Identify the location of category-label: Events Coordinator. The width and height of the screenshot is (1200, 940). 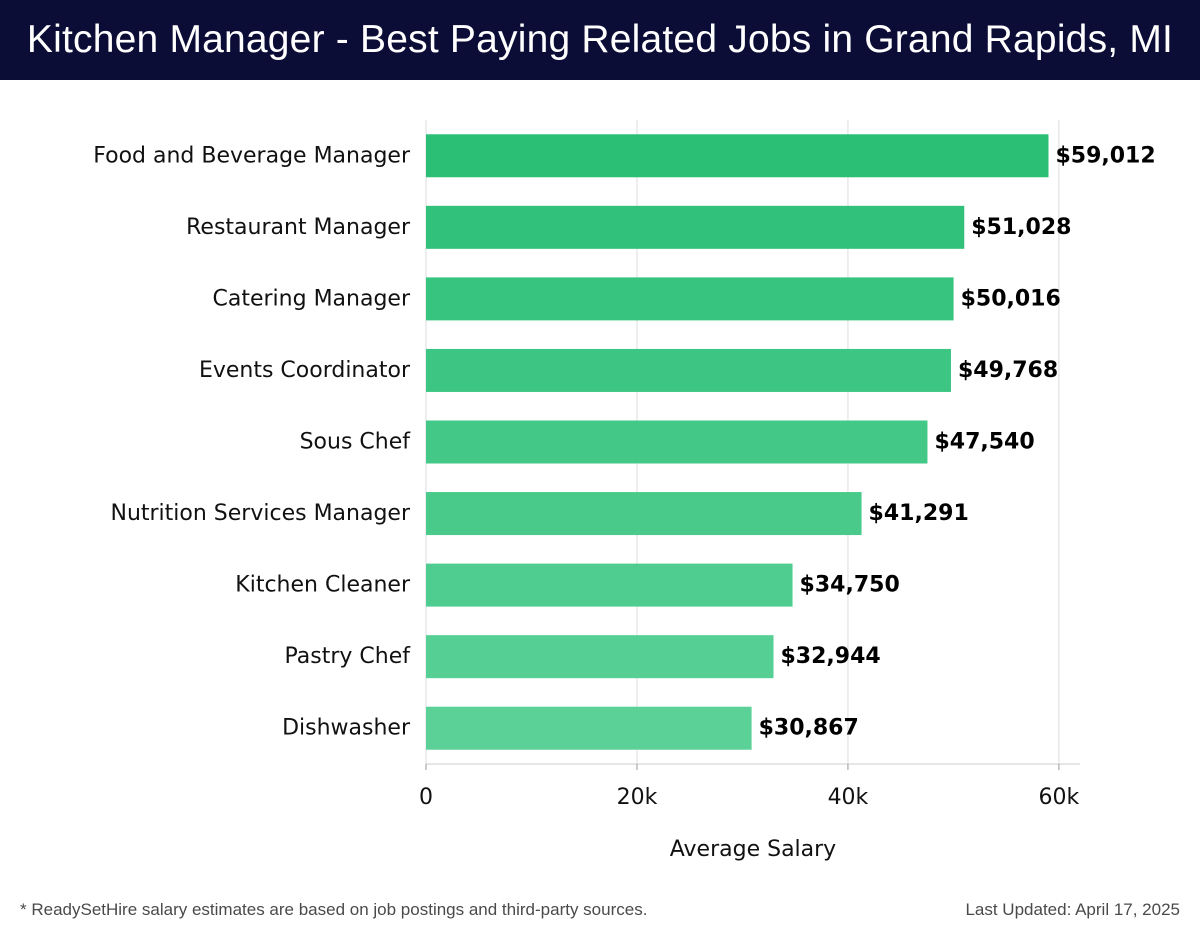
(305, 370).